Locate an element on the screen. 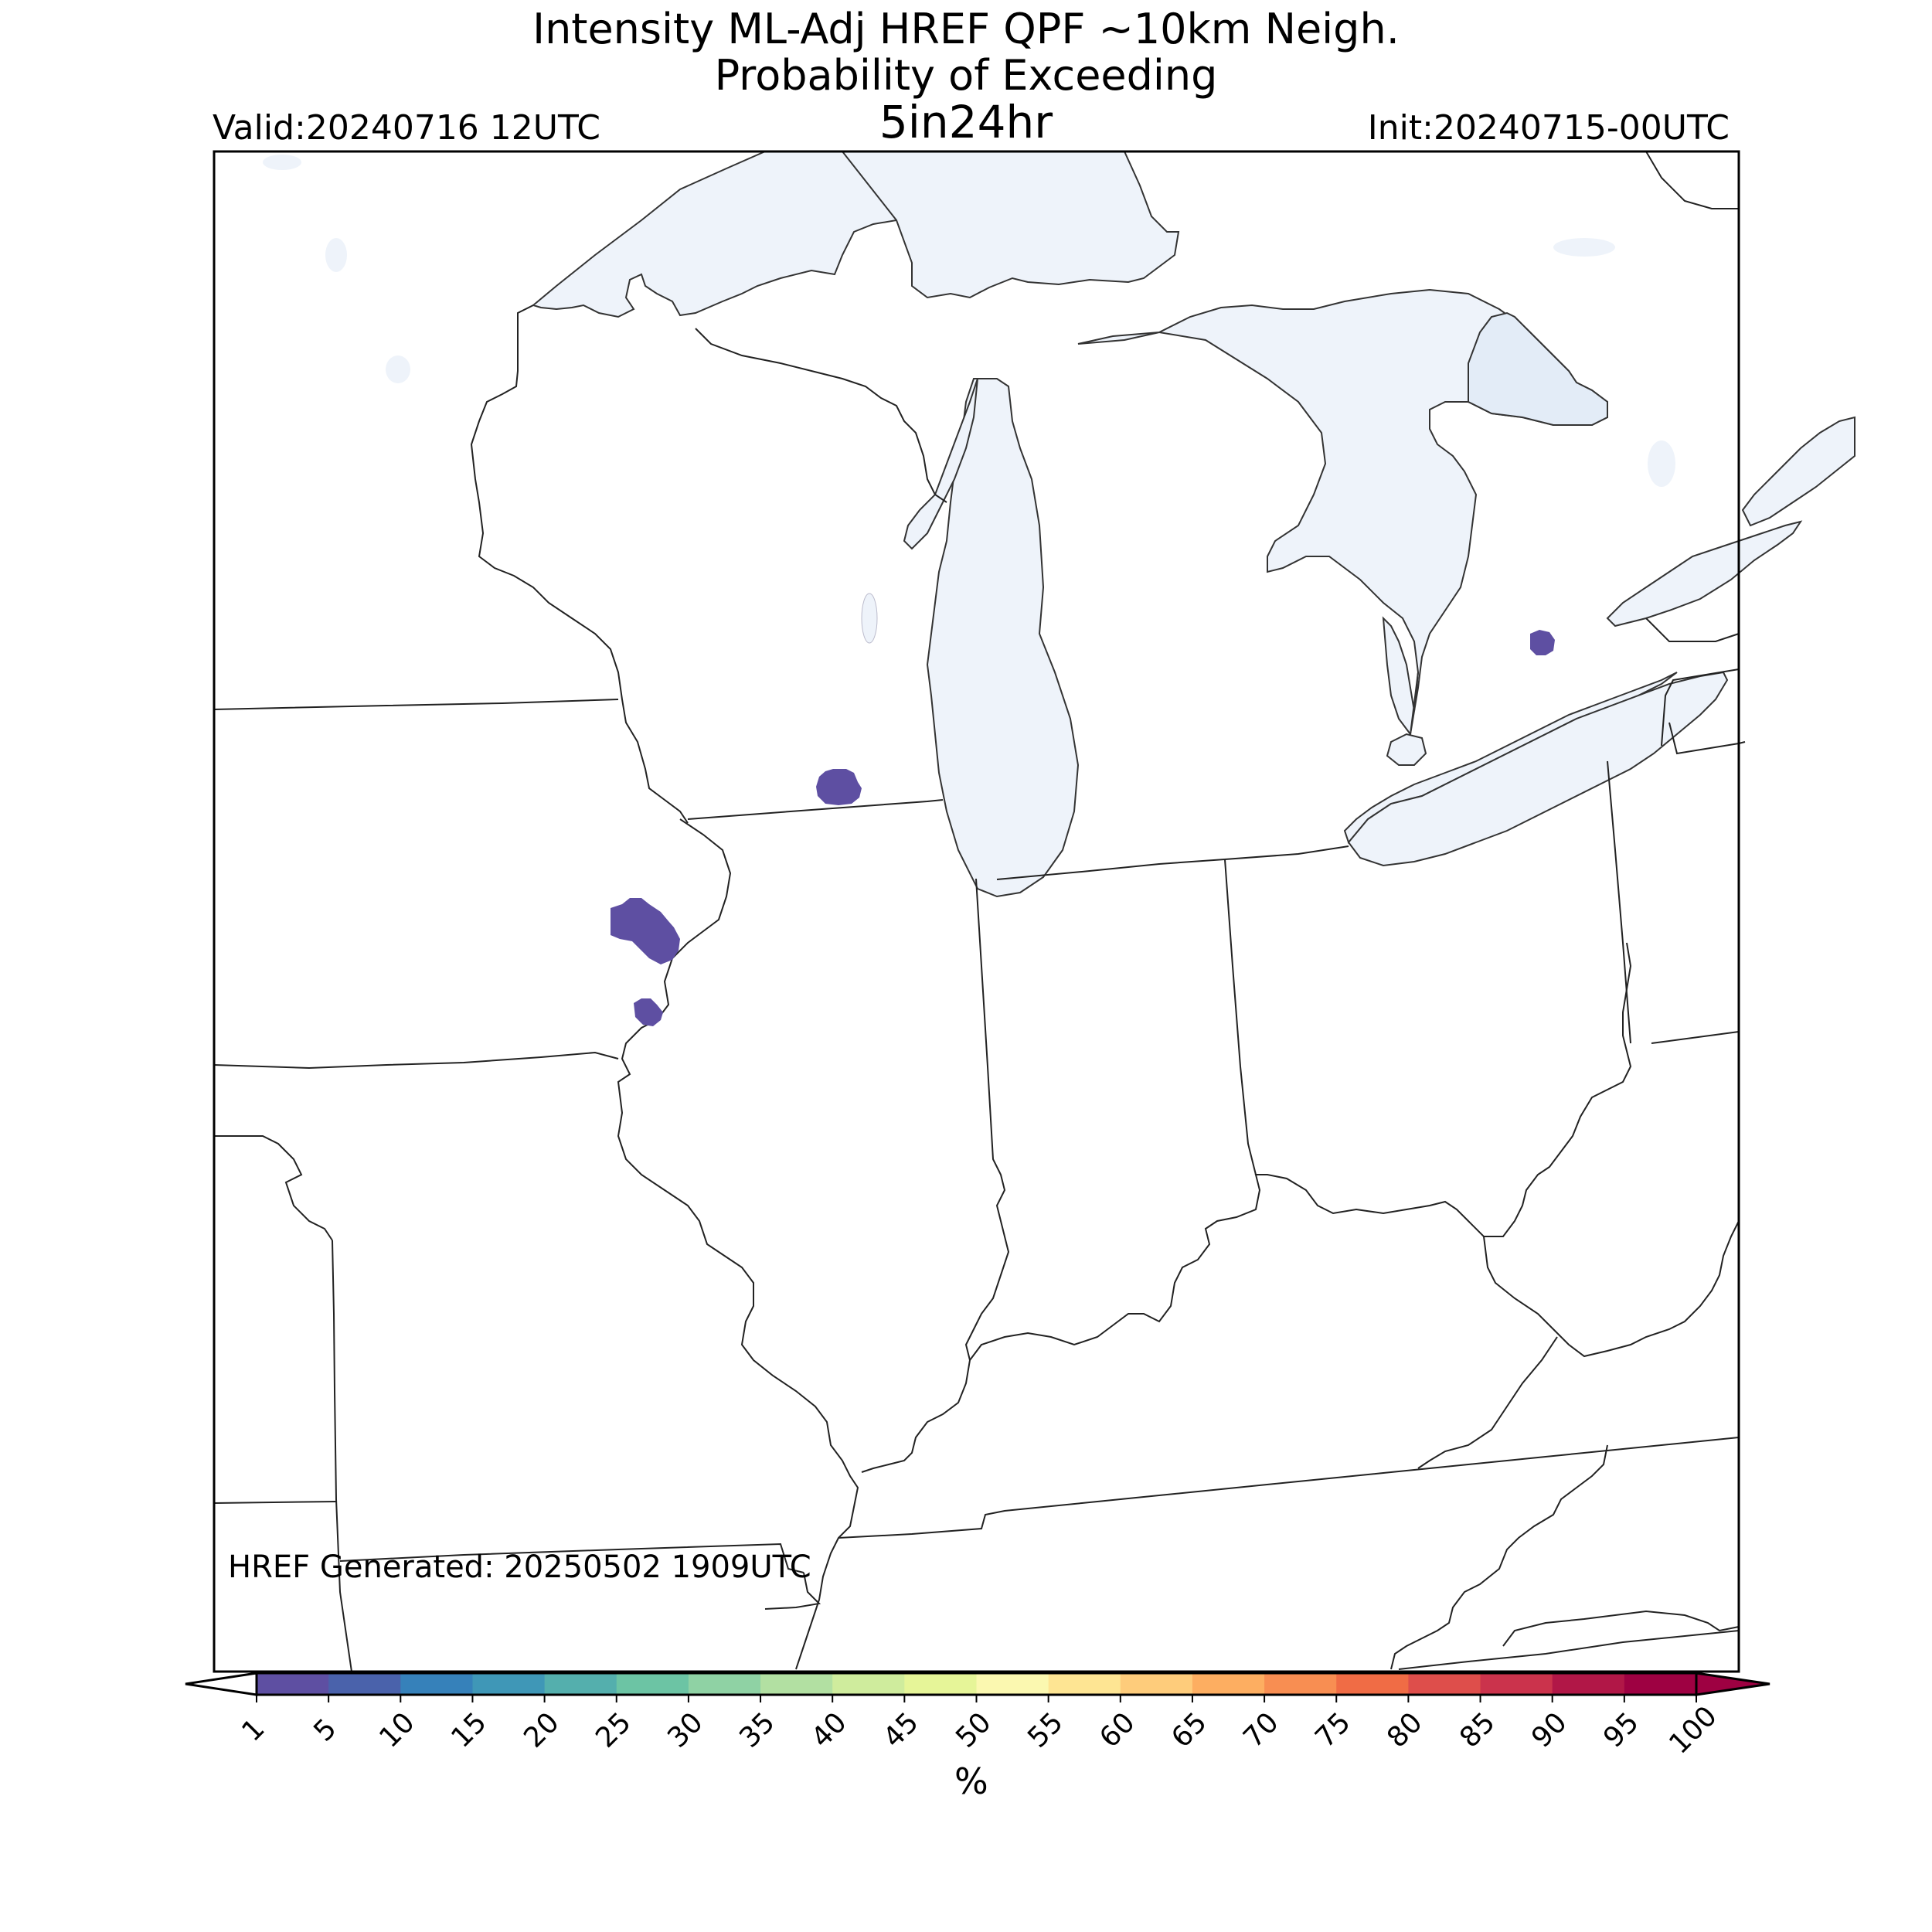  lake-winnebago is located at coordinates (870, 618).